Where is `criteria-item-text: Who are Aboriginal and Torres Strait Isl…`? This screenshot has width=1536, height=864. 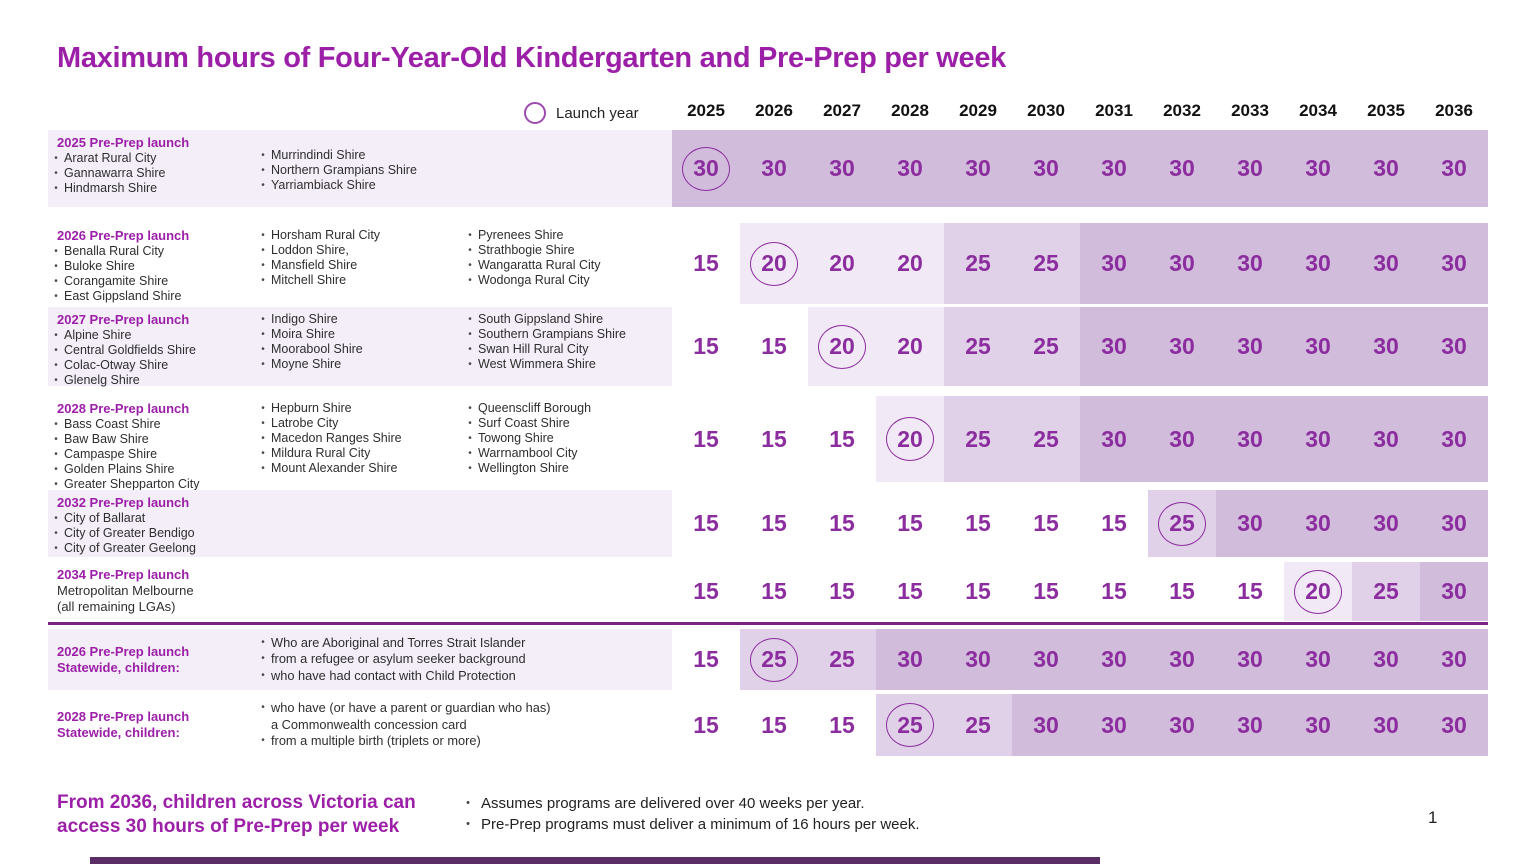
criteria-item-text: Who are Aboriginal and Torres Strait Isl… is located at coordinates (398, 642).